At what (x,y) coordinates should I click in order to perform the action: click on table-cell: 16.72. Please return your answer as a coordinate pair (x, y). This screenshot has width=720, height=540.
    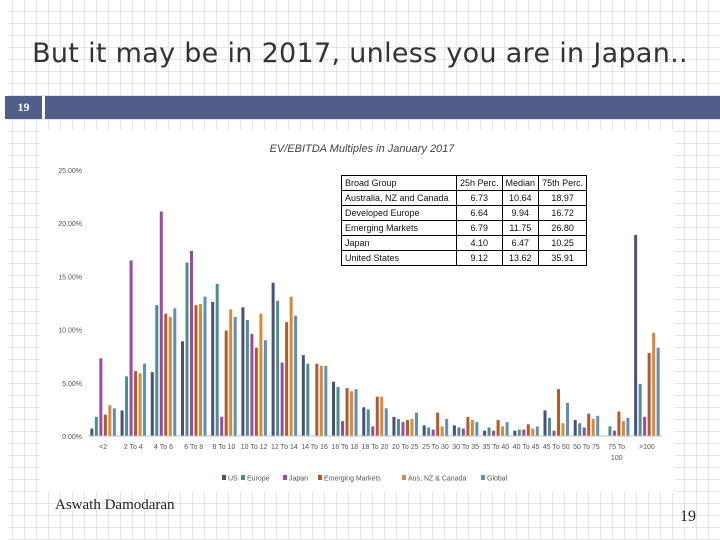
    Looking at the image, I should click on (563, 213).